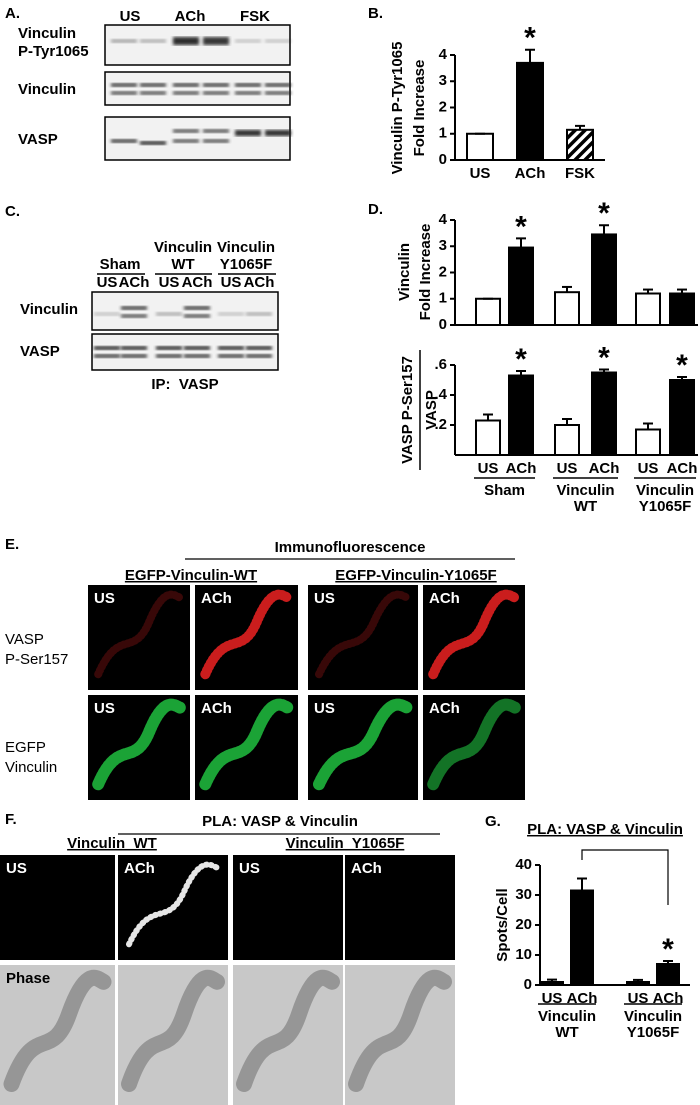 This screenshot has width=700, height=1105. I want to click on group-label: WT, so click(182, 264).